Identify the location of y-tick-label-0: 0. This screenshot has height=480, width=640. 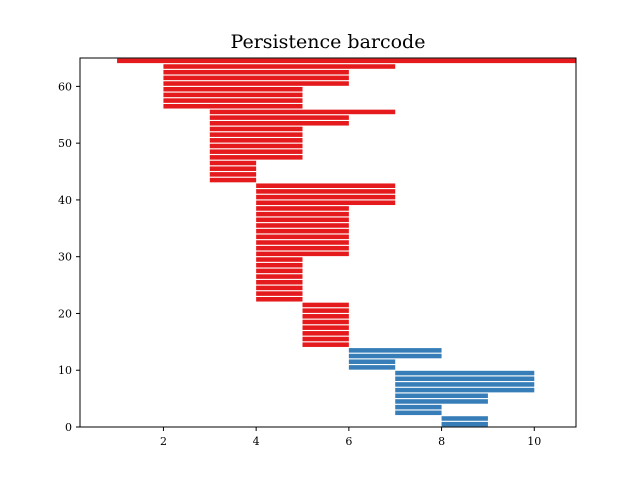
(68, 427).